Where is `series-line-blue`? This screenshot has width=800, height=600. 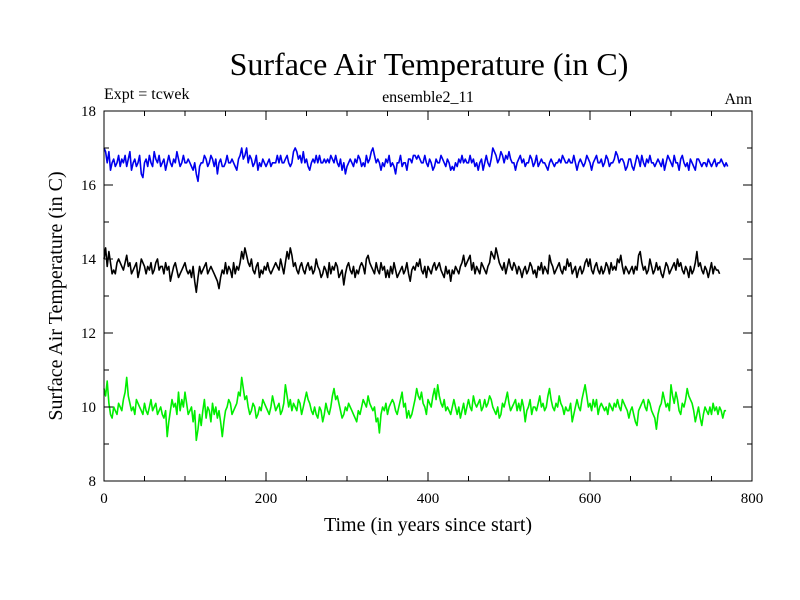
series-line-blue is located at coordinates (416, 165).